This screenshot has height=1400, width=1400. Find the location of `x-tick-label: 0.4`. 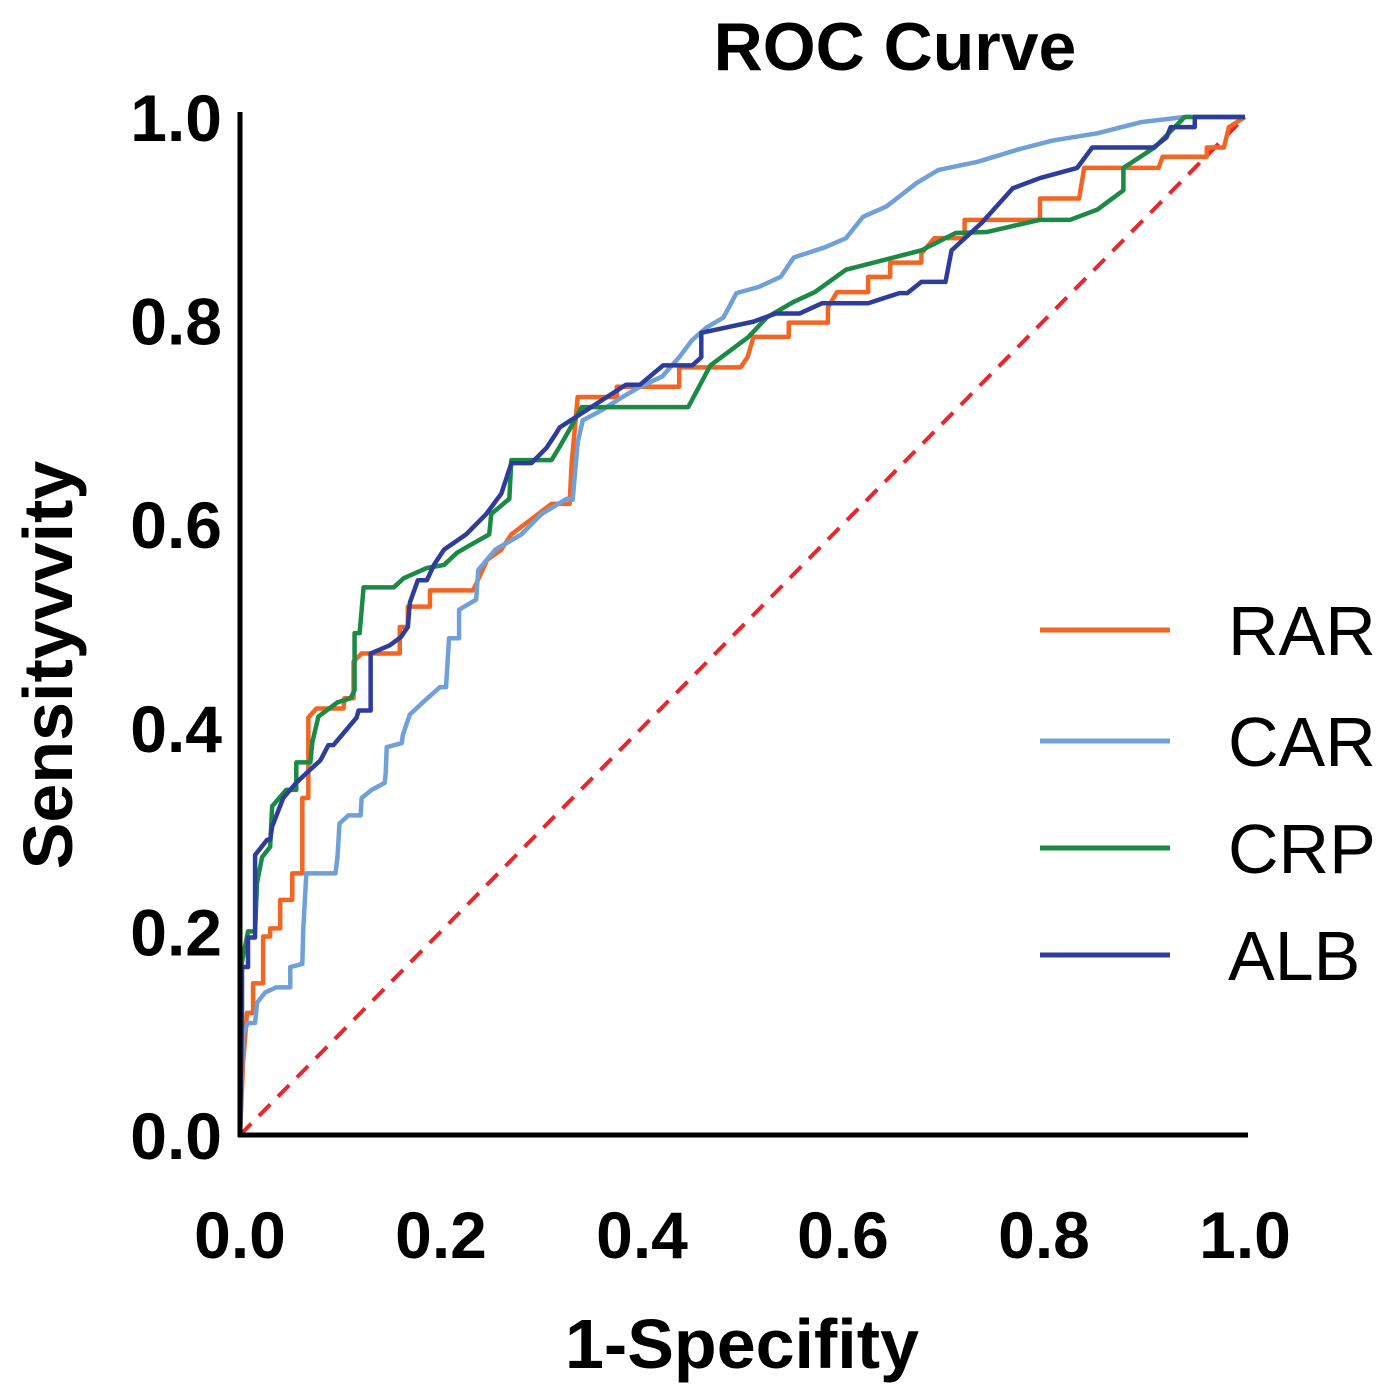

x-tick-label: 0.4 is located at coordinates (642, 1235).